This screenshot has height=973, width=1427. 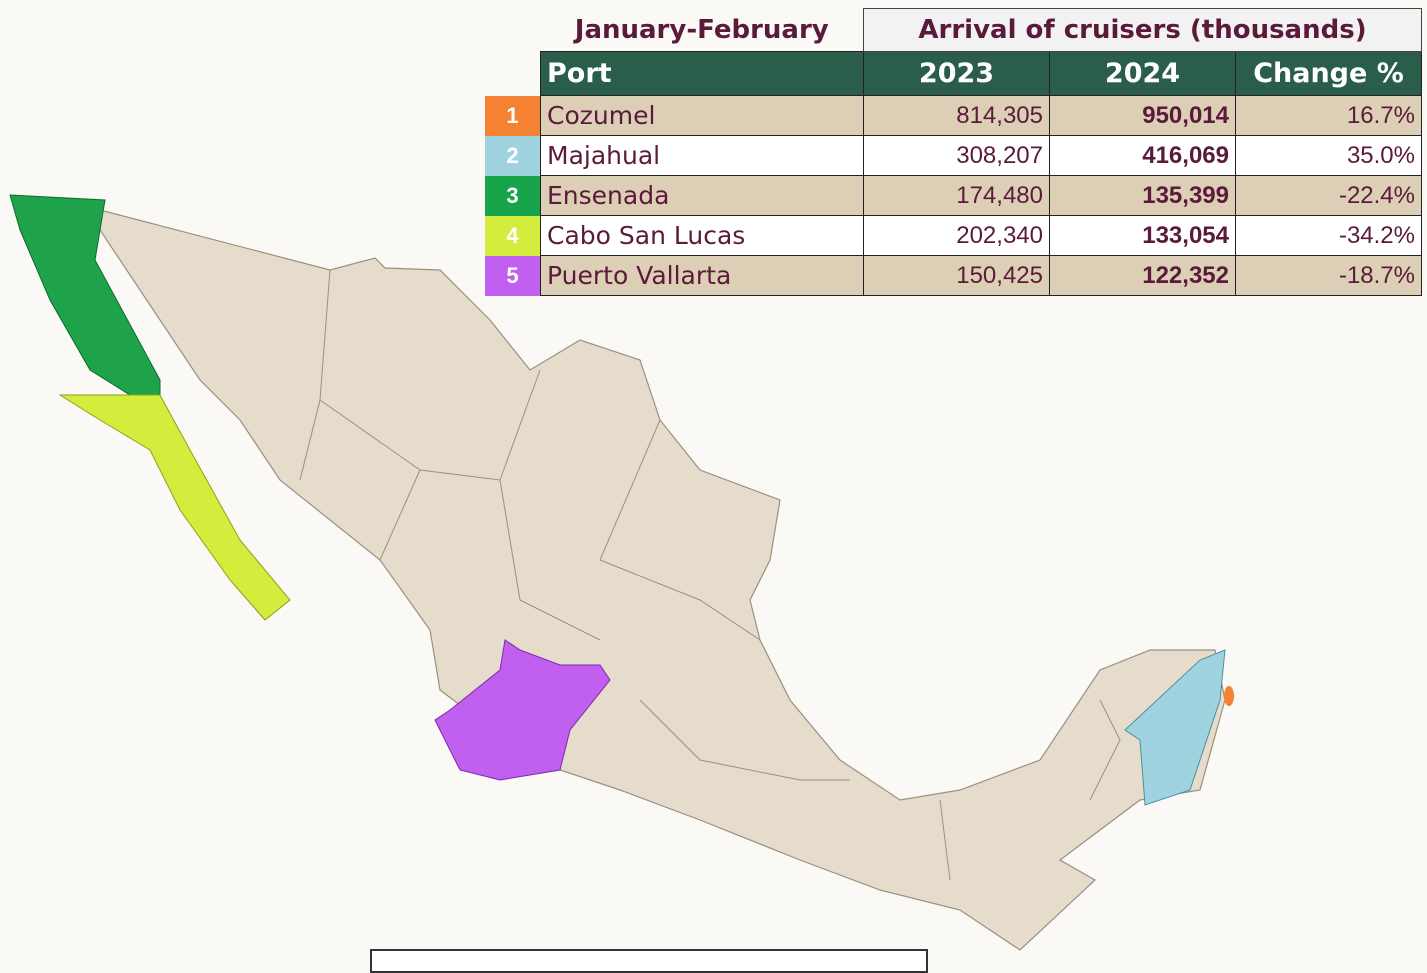 I want to click on value-2023: 150,425, so click(x=956, y=275).